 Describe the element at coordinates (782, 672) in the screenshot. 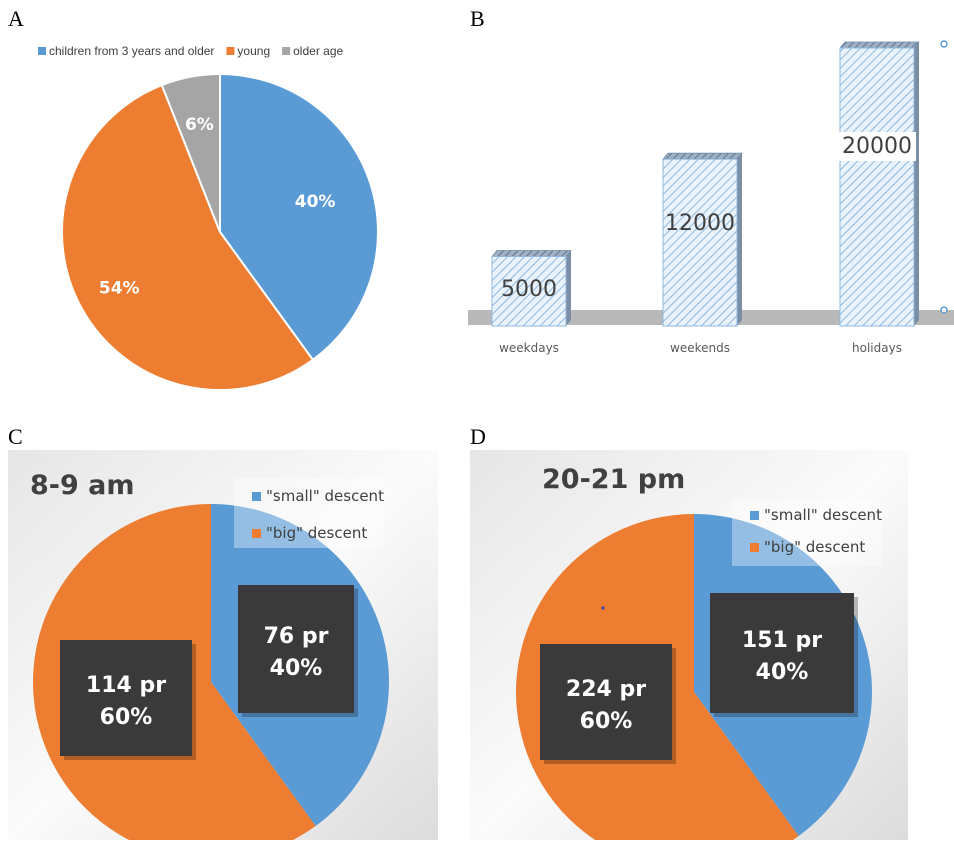

I see `chart-d-label-pct-1: 40%` at that location.